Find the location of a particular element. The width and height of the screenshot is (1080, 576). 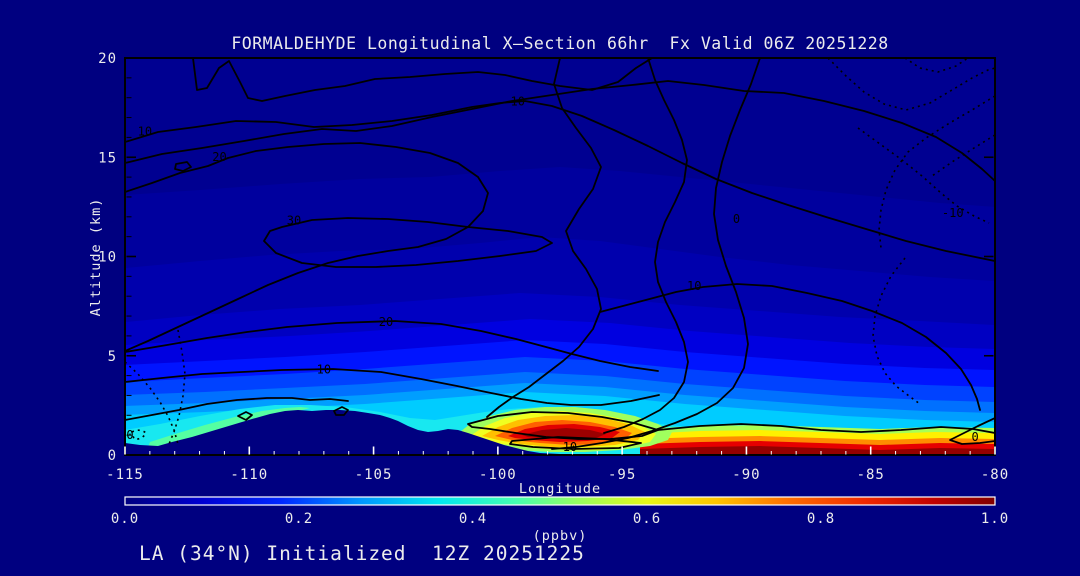

x-tick-label: -105 is located at coordinates (374, 475).